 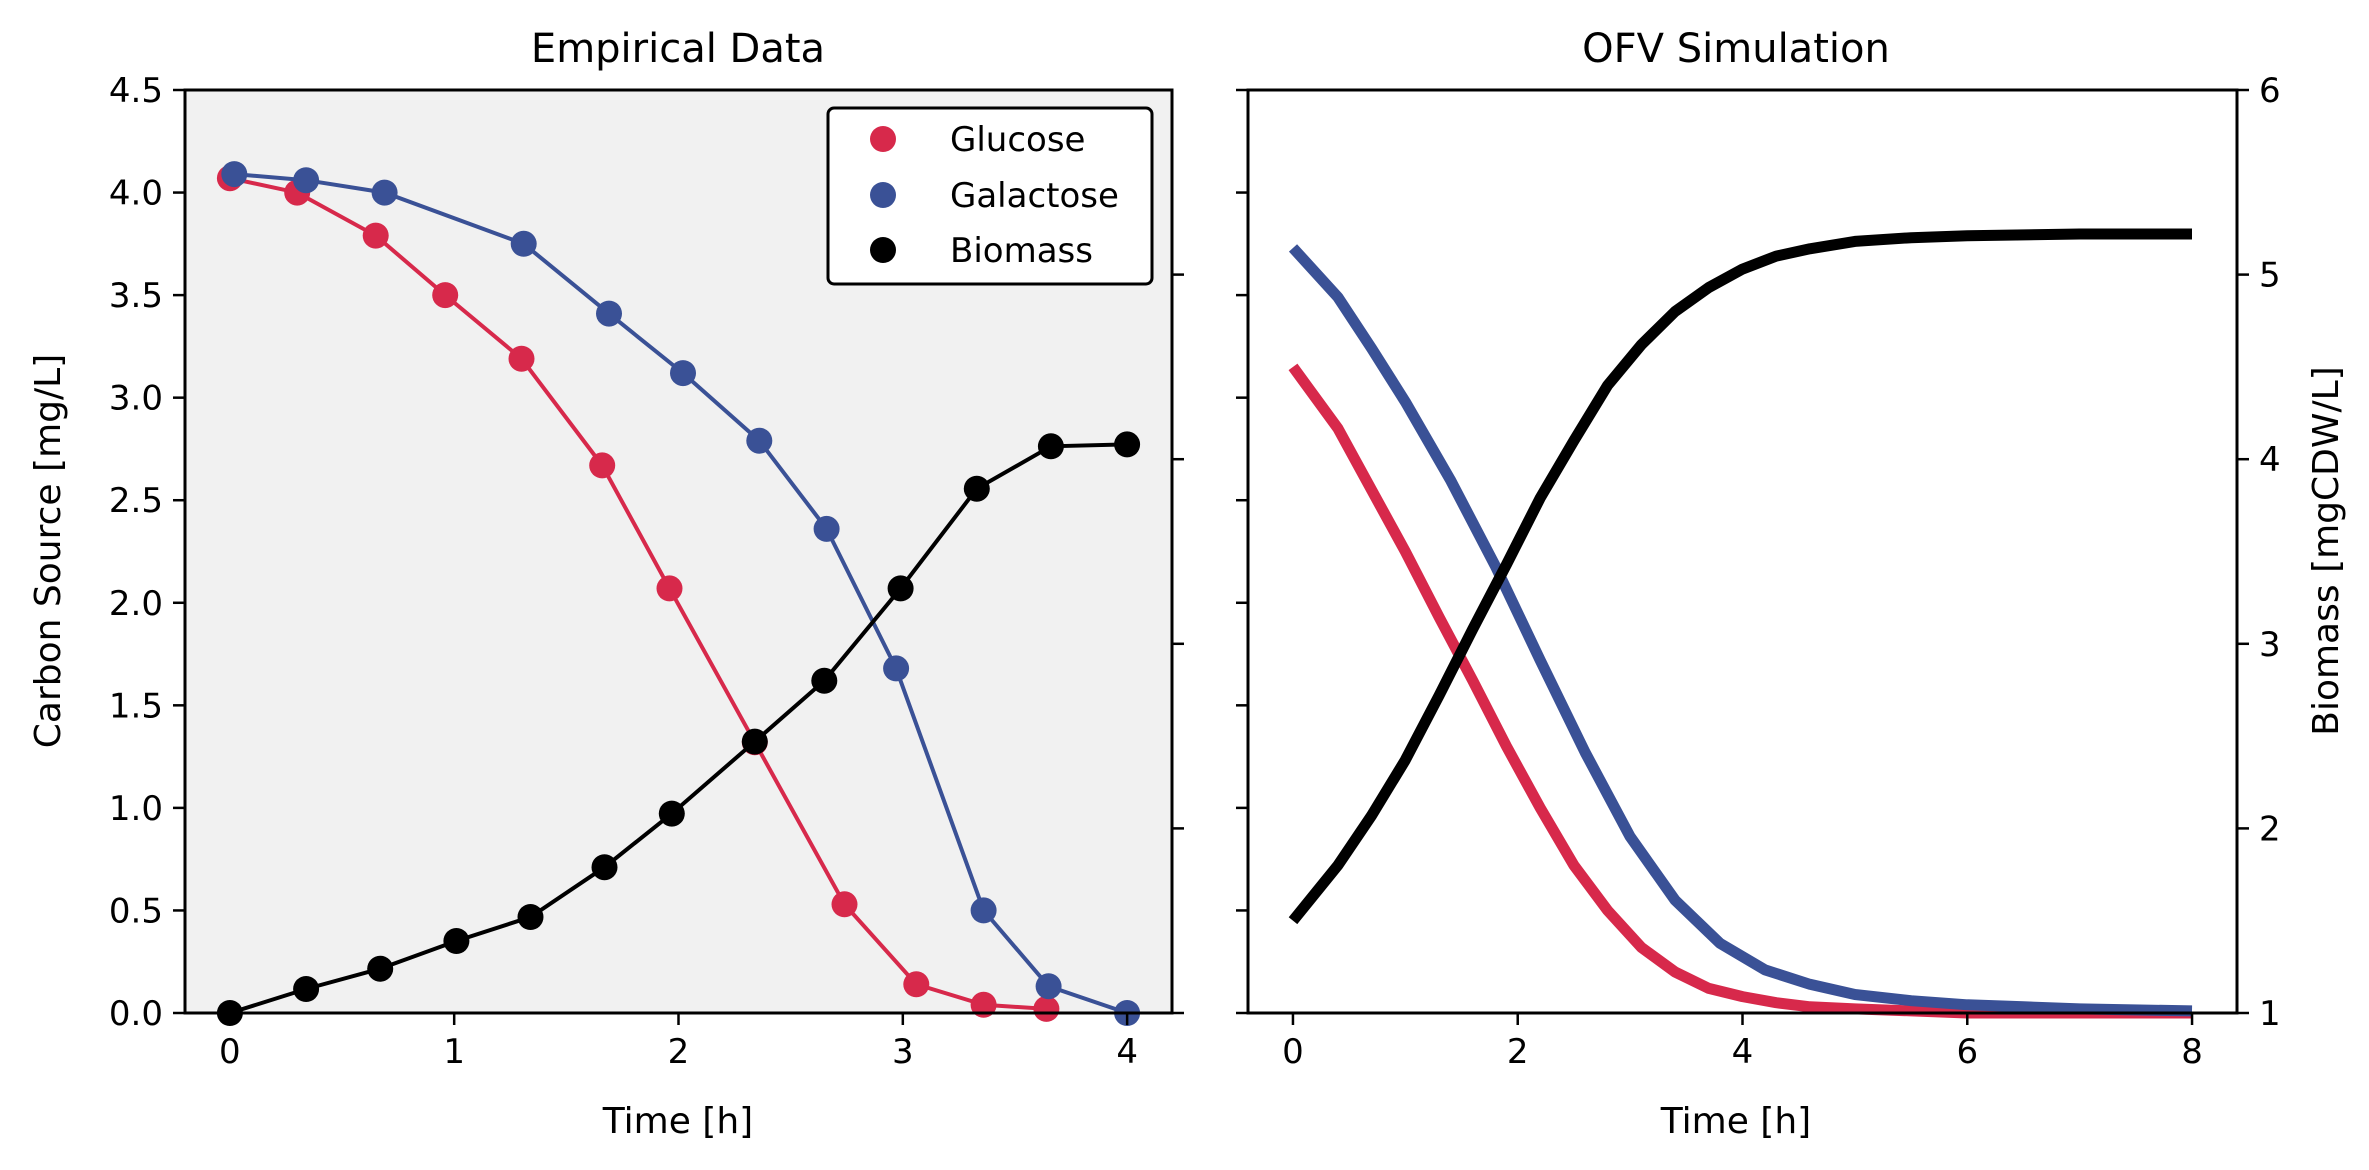 What do you see at coordinates (1518, 1052) in the screenshot?
I see `simulation-x-tick-label: 2` at bounding box center [1518, 1052].